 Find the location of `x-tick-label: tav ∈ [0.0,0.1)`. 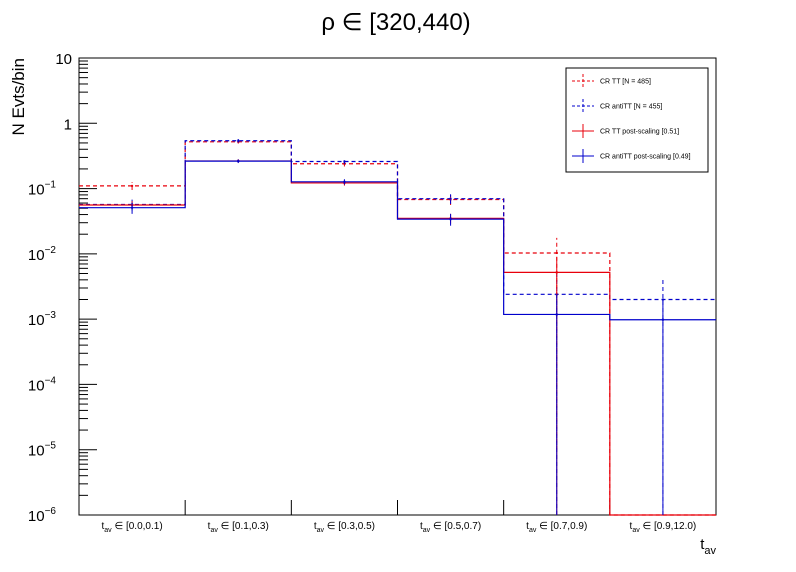

x-tick-label: tav ∈ [0.0,0.1) is located at coordinates (132, 527).